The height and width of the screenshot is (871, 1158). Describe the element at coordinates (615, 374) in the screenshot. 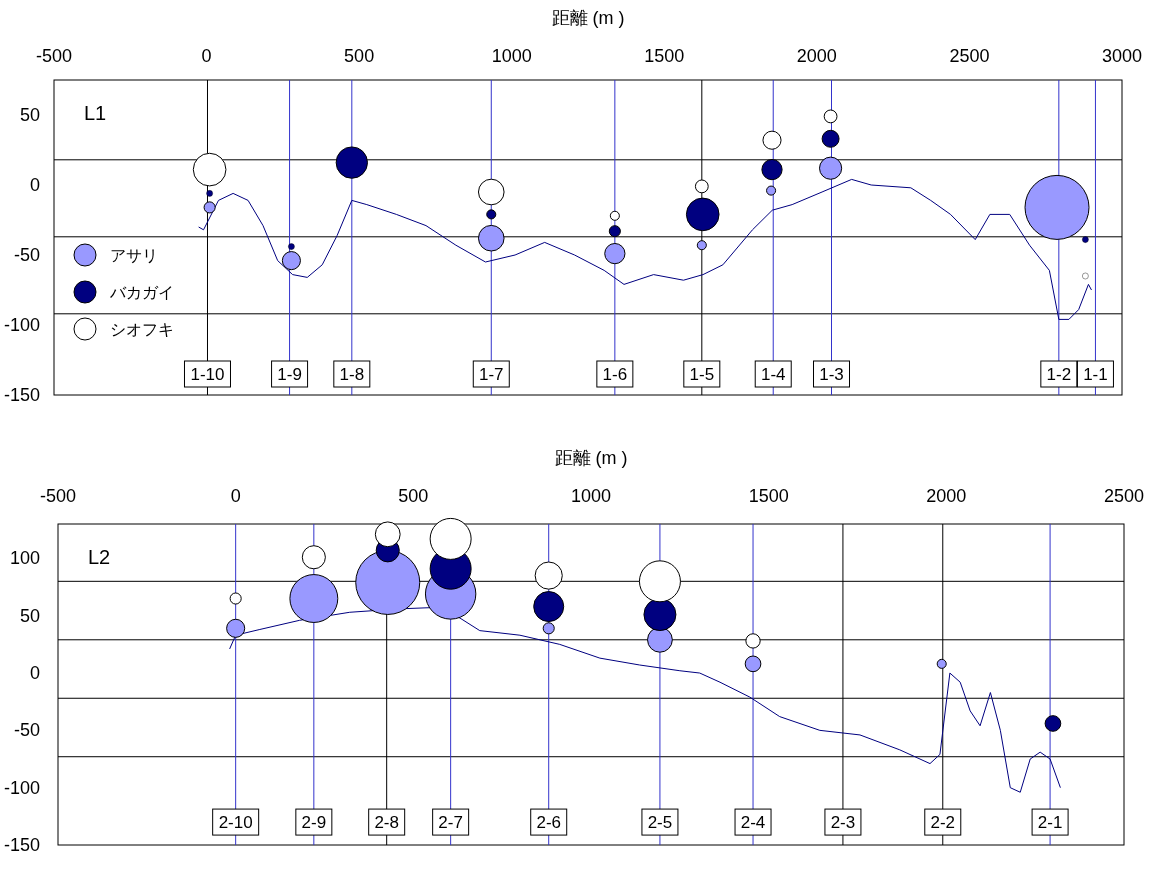

I see `annotation: 1-6` at that location.